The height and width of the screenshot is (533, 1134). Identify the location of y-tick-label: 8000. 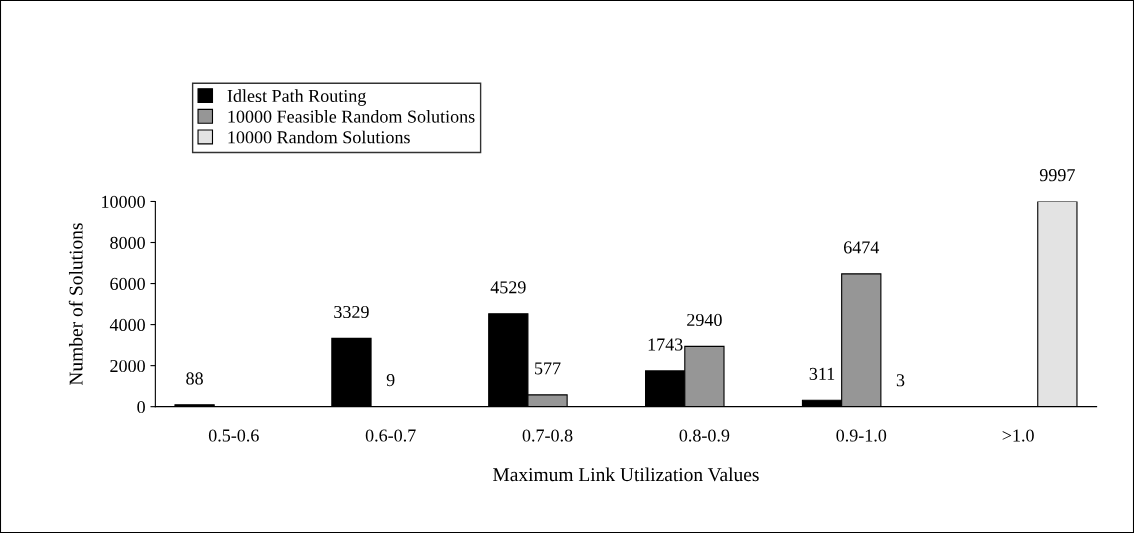
(127, 242).